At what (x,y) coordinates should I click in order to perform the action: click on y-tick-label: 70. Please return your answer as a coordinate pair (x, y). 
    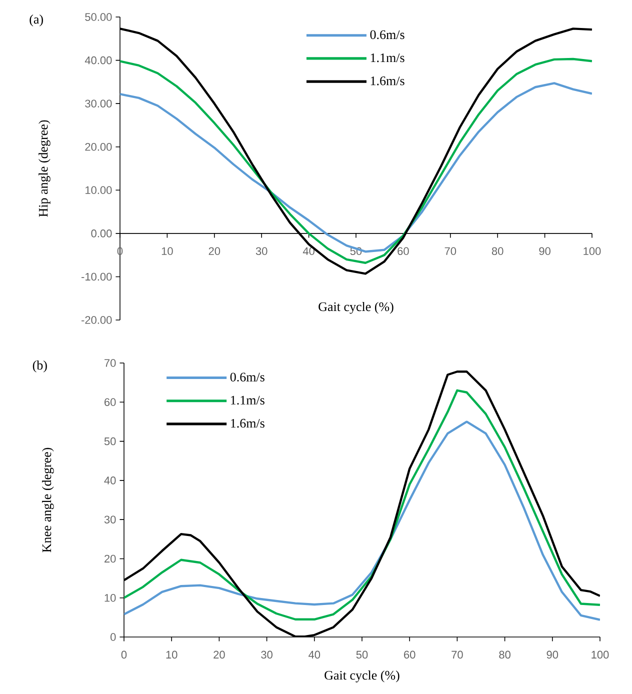
    Looking at the image, I should click on (110, 363).